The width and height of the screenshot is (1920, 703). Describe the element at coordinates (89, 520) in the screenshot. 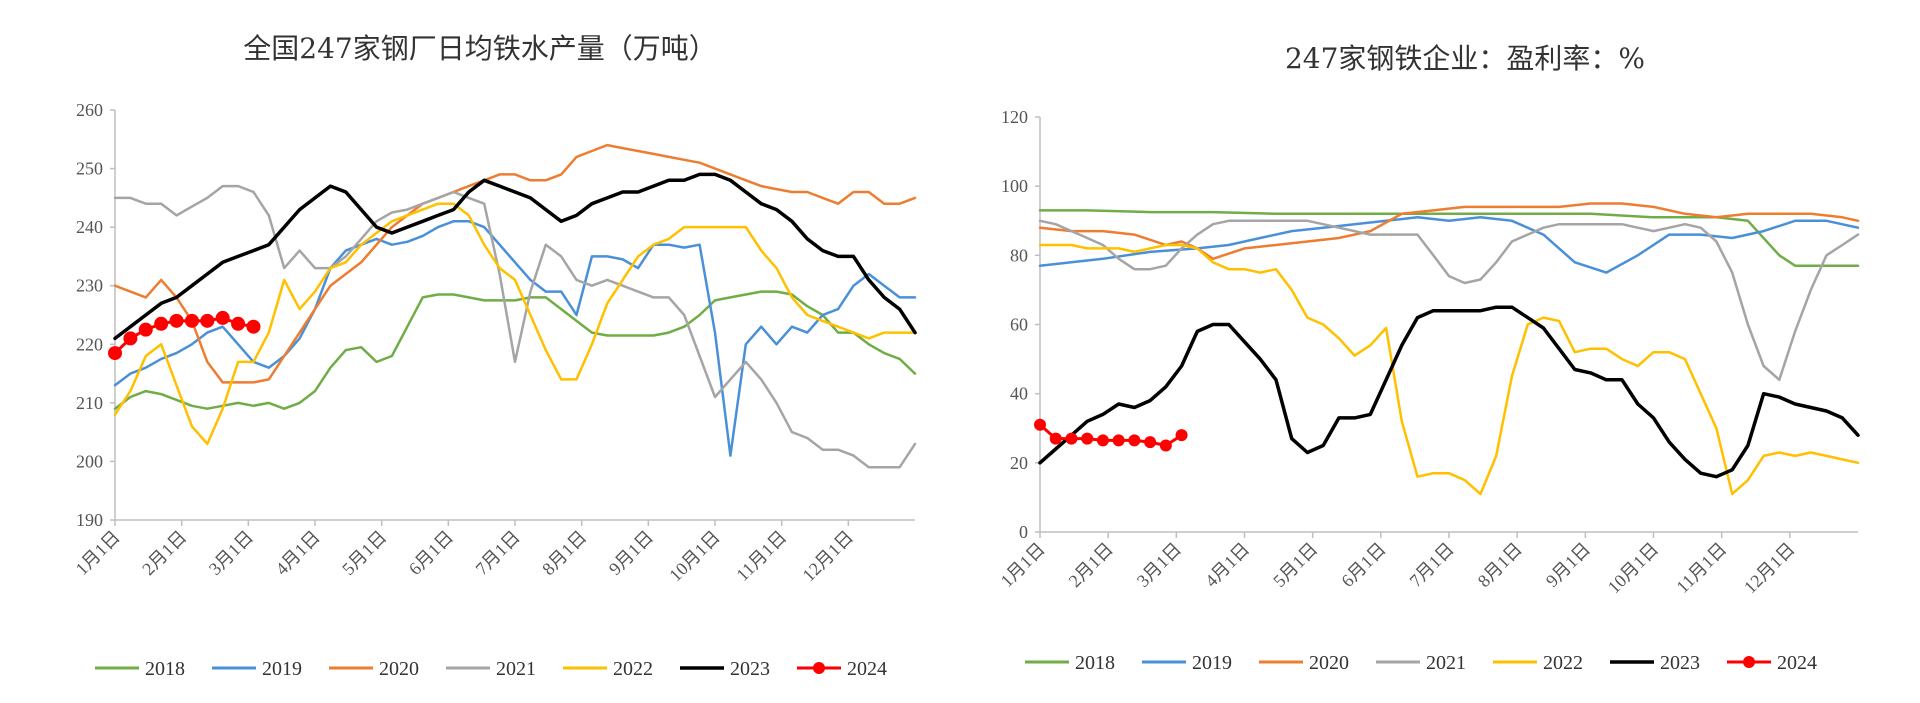

I see `y-tick-label: 190` at that location.